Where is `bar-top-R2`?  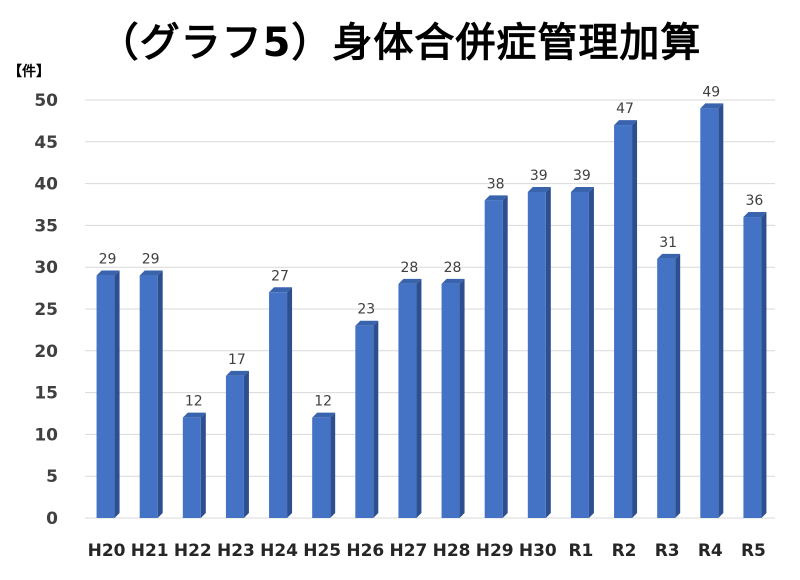
bar-top-R2 is located at coordinates (626, 123).